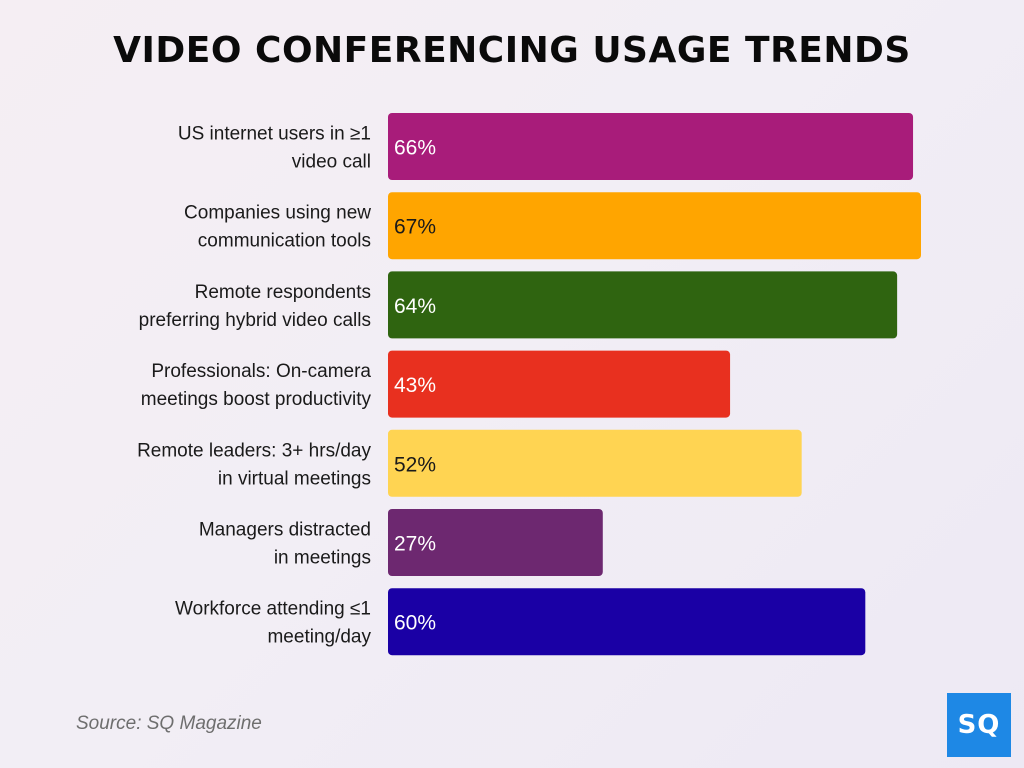  I want to click on category-label-7-line-1: Workforce attending ≤1, so click(273, 609).